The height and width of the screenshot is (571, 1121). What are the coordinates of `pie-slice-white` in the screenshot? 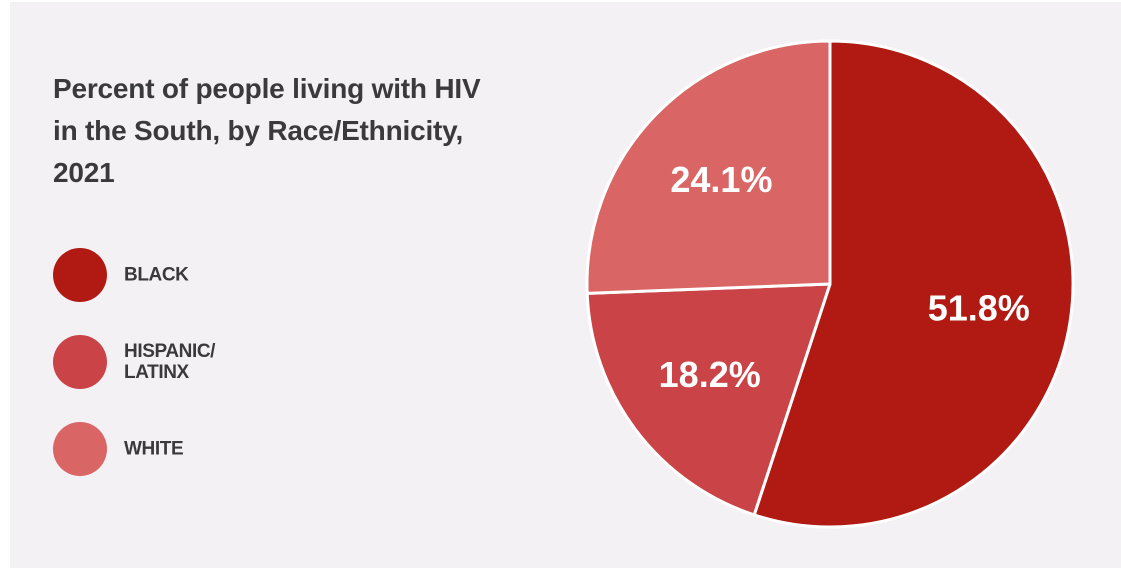 It's located at (708, 167).